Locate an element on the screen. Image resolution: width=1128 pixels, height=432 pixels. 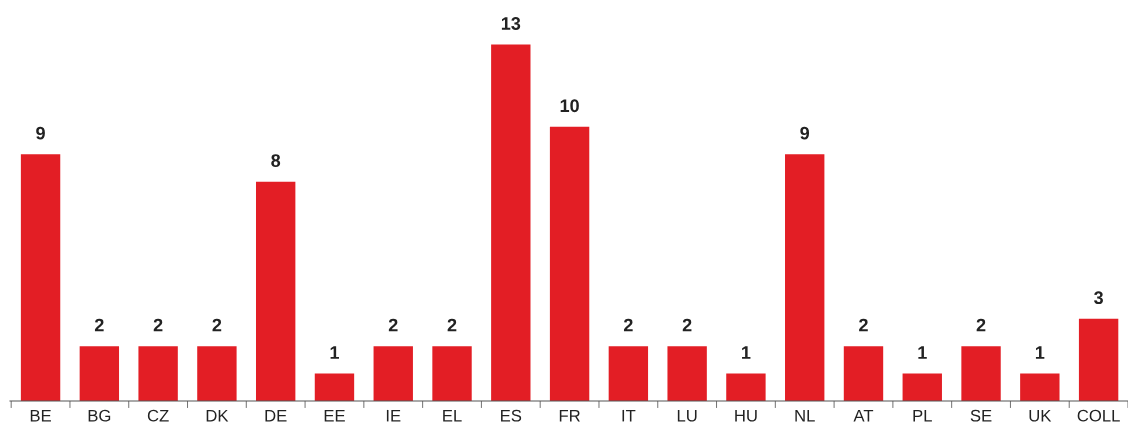
x-tick-label: HU is located at coordinates (746, 415).